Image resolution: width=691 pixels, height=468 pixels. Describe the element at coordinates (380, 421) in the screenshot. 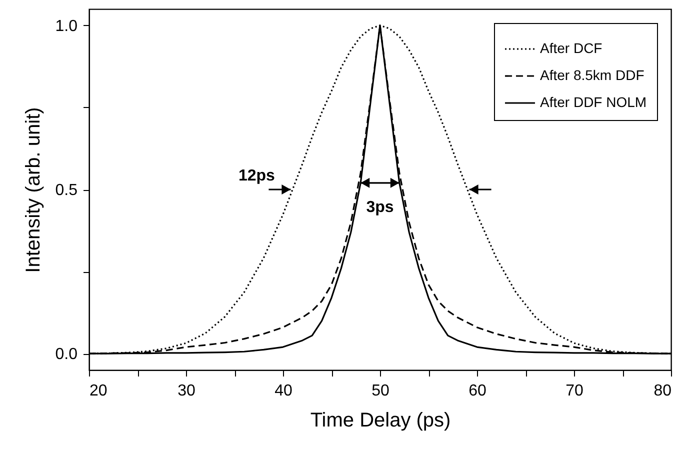

I see `x-axis-title: Time Delay (ps)` at that location.